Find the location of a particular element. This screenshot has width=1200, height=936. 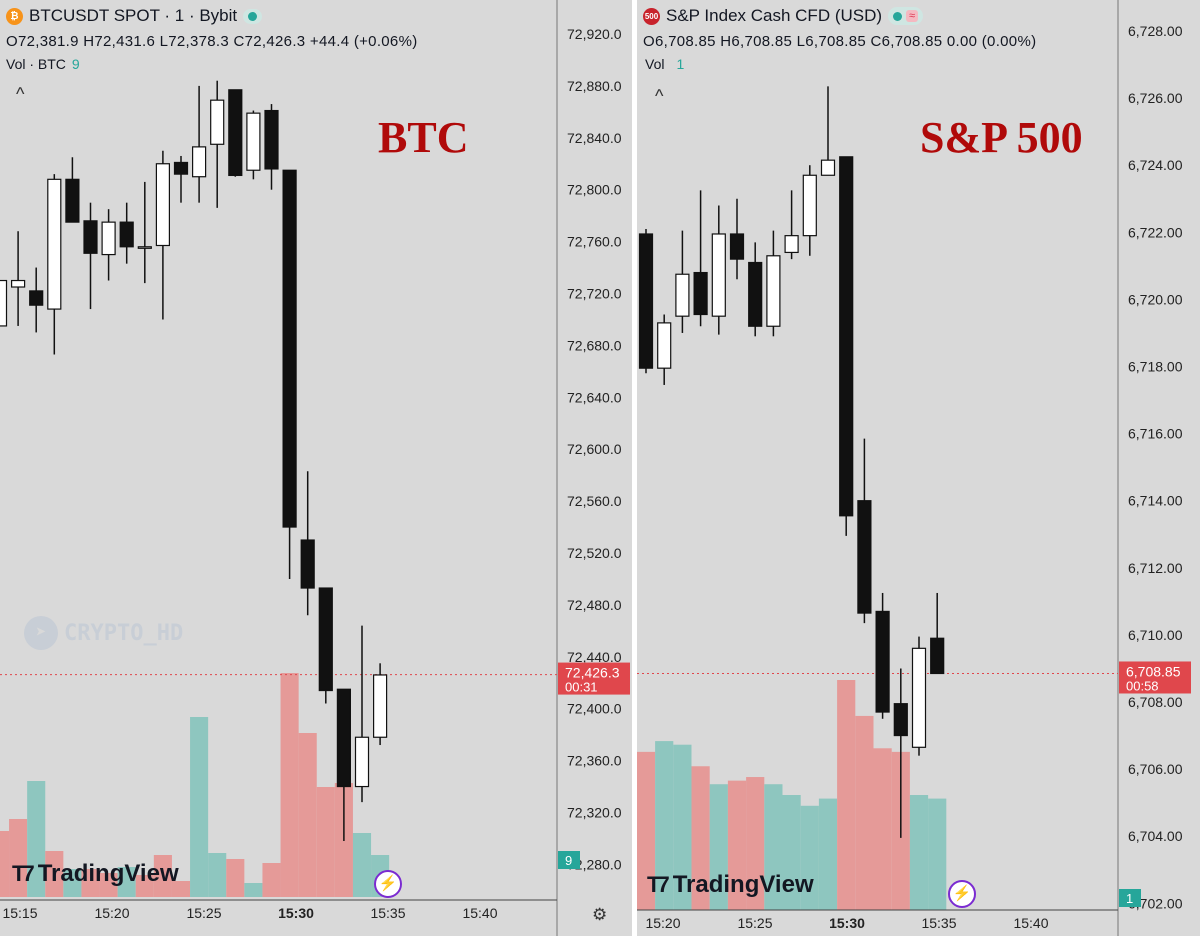

status-dot-icon is located at coordinates (898, 16).